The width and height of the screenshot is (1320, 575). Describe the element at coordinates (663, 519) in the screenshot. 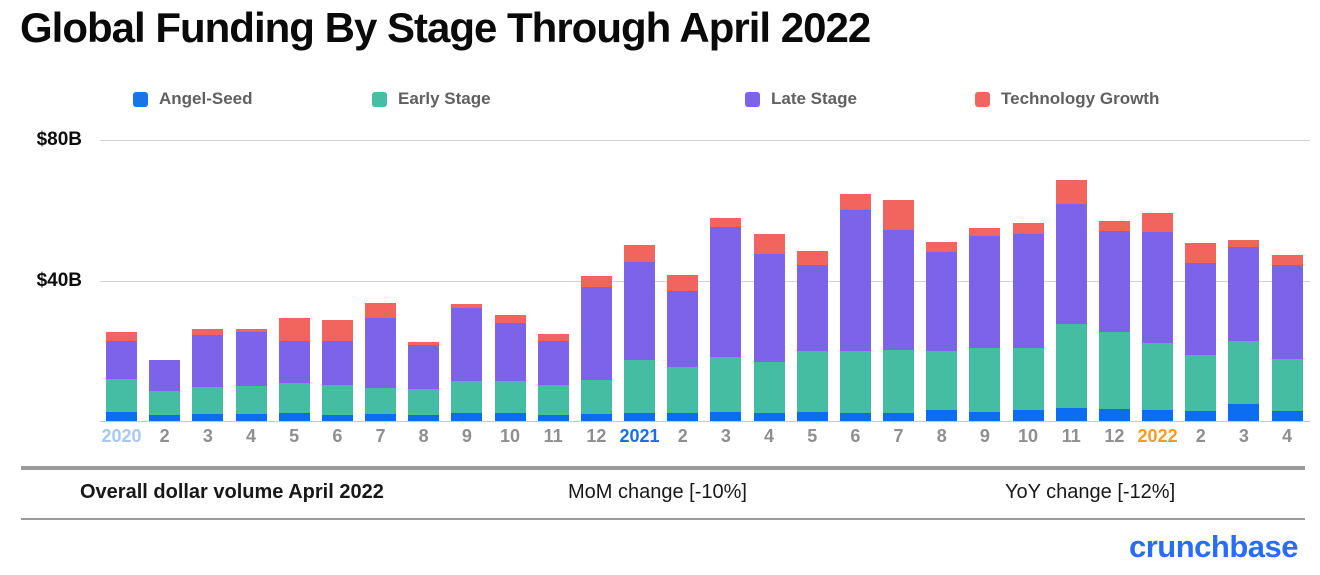

I see `footer-divider-thin` at that location.